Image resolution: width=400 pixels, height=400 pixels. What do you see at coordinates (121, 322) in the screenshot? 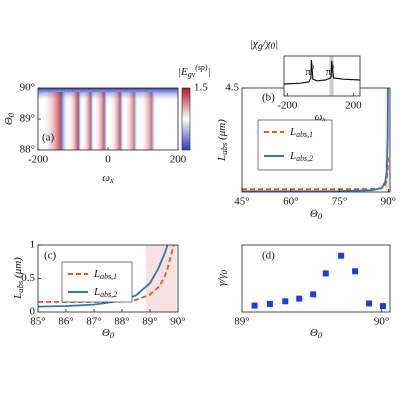
I see `x-tick-label: 88°` at bounding box center [121, 322].